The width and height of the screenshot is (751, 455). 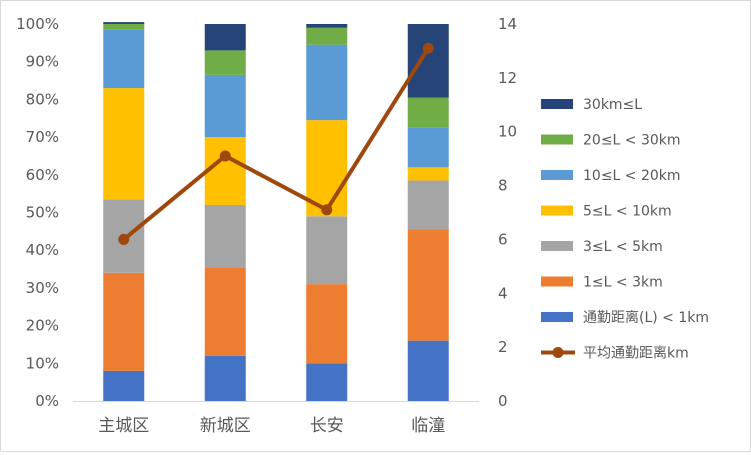 I want to click on legend-label: 20≤L < 30km, so click(x=632, y=141).